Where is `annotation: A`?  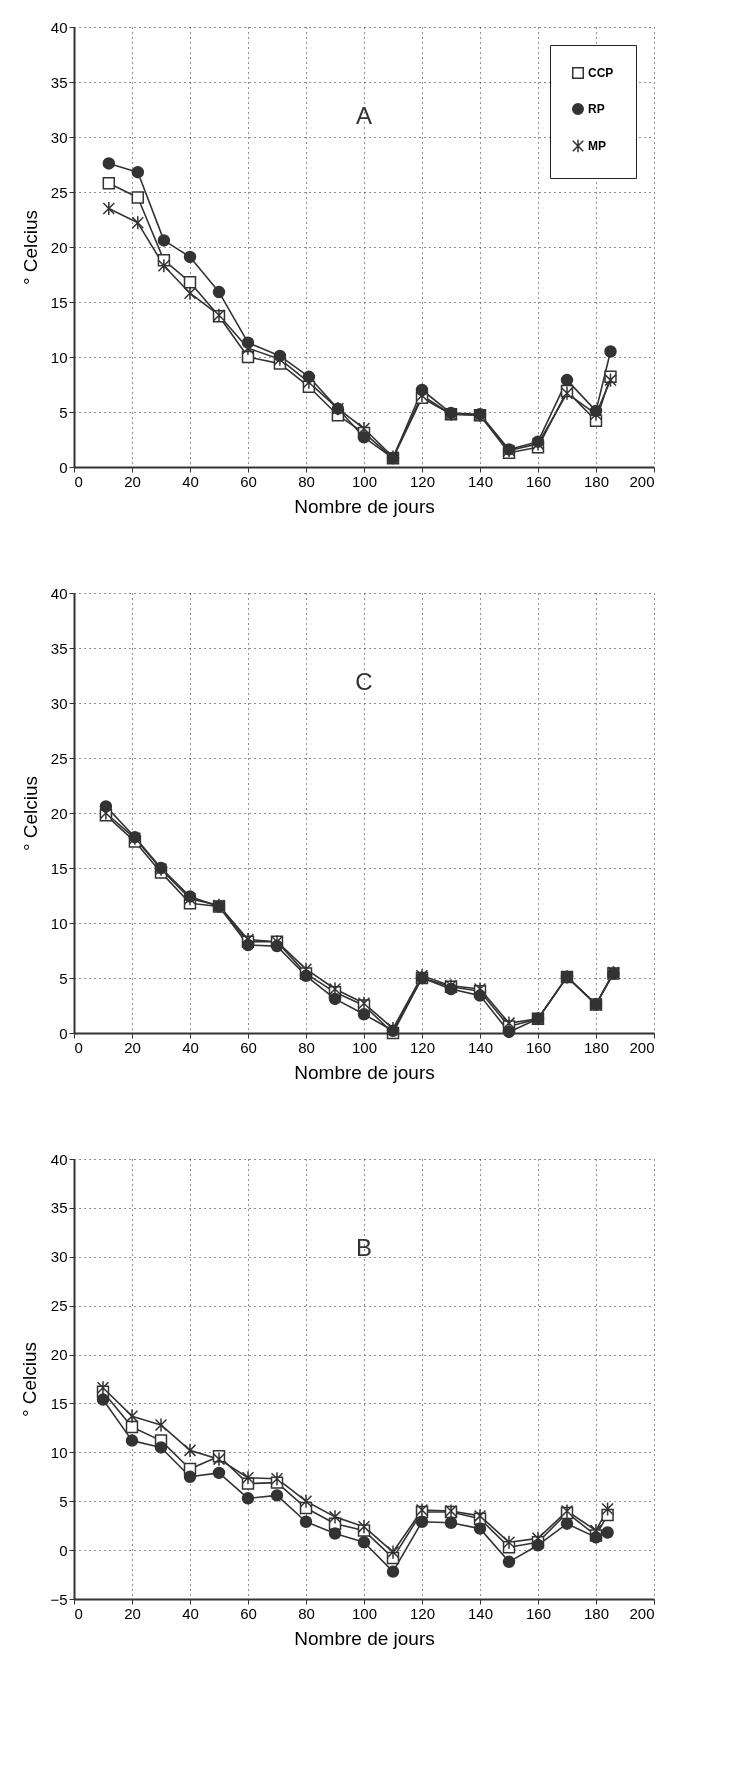
annotation: A is located at coordinates (364, 115).